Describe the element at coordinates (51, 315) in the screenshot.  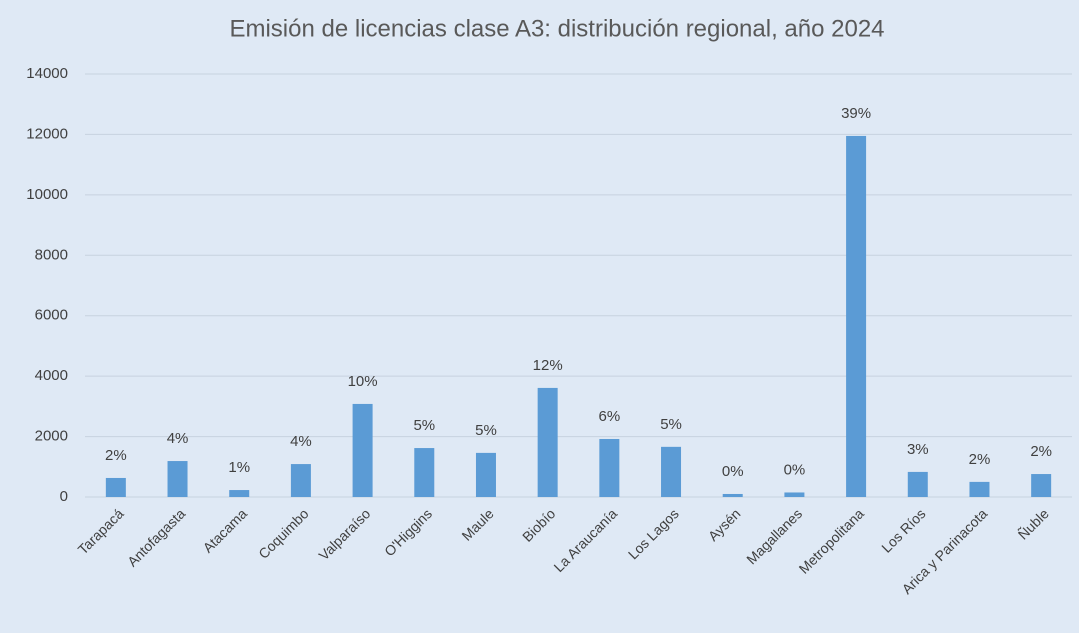
I see `y-tick-label: 6000` at that location.